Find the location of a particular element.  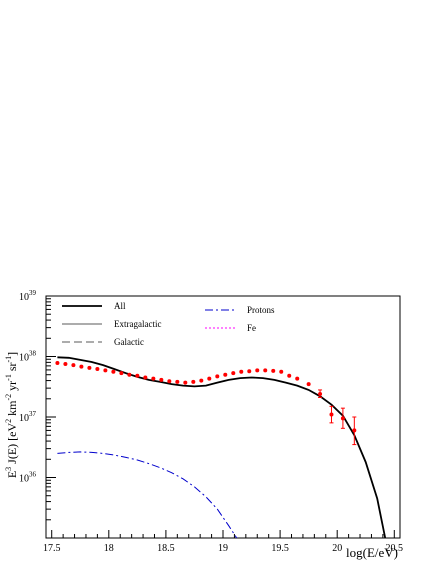

legend-label-extragalactic: Extragalactic is located at coordinates (137, 324).